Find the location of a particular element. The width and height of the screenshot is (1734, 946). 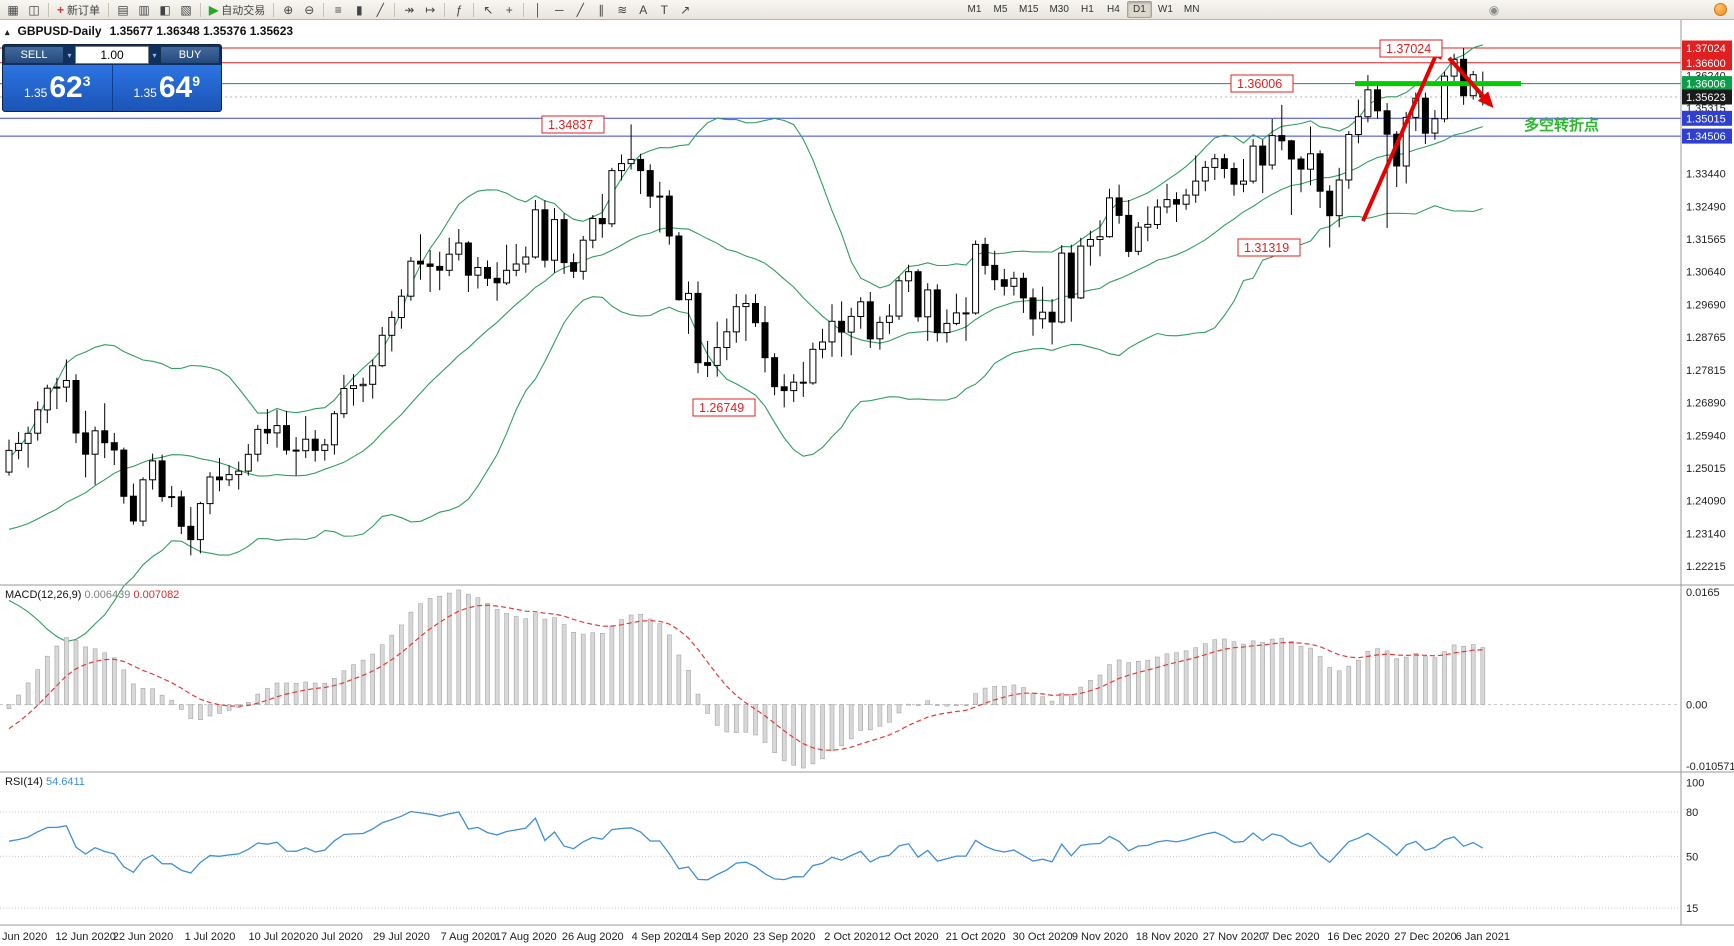

svg-text: 12 Oct 2020 is located at coordinates (909, 937).